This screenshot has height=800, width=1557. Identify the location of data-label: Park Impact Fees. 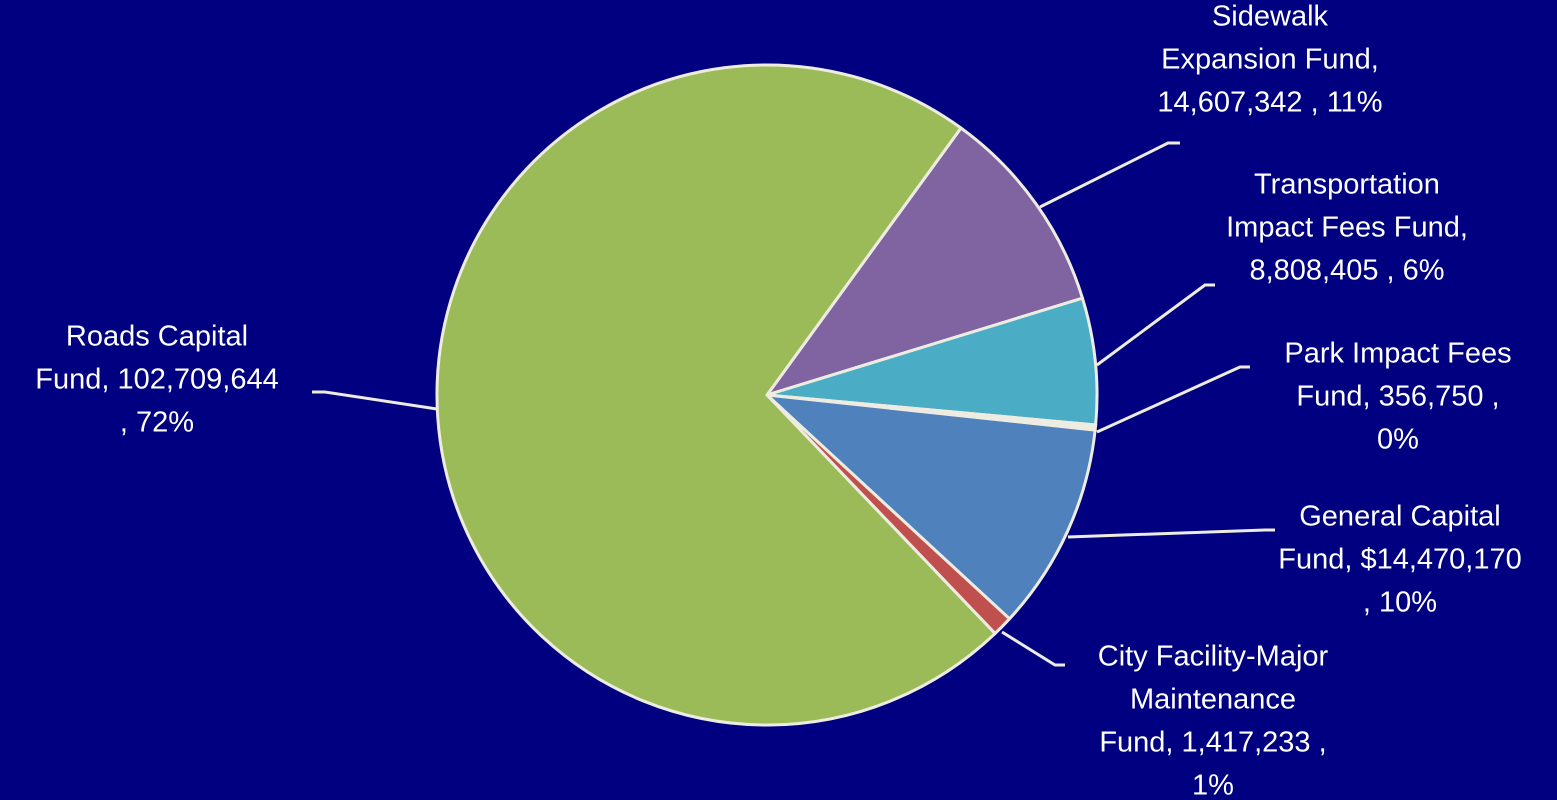
(1397, 354).